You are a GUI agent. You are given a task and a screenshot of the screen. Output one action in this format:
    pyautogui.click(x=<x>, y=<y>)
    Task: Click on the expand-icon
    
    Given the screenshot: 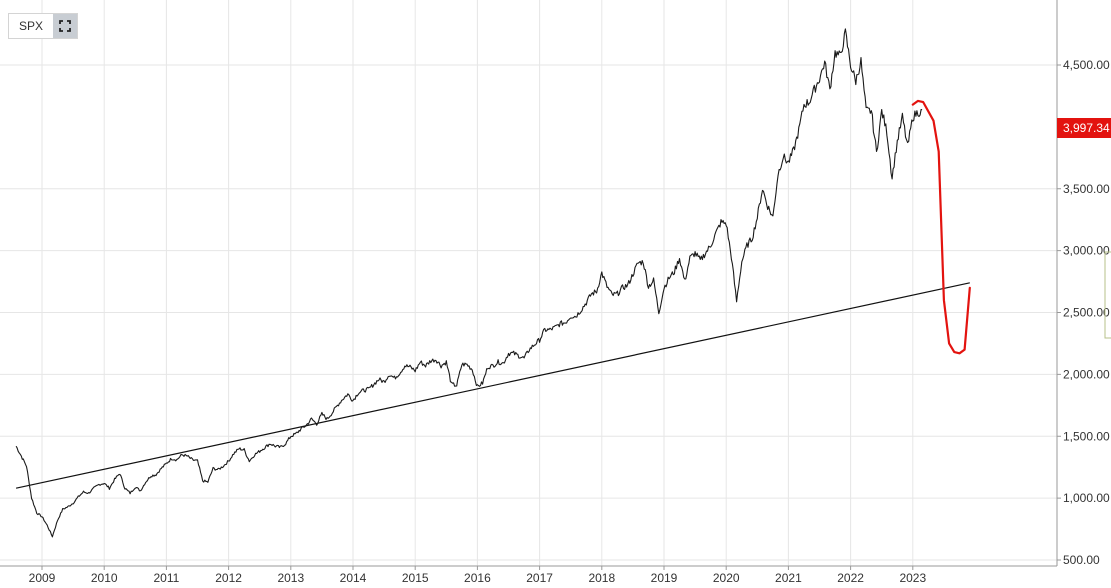 What is the action you would take?
    pyautogui.click(x=65, y=26)
    